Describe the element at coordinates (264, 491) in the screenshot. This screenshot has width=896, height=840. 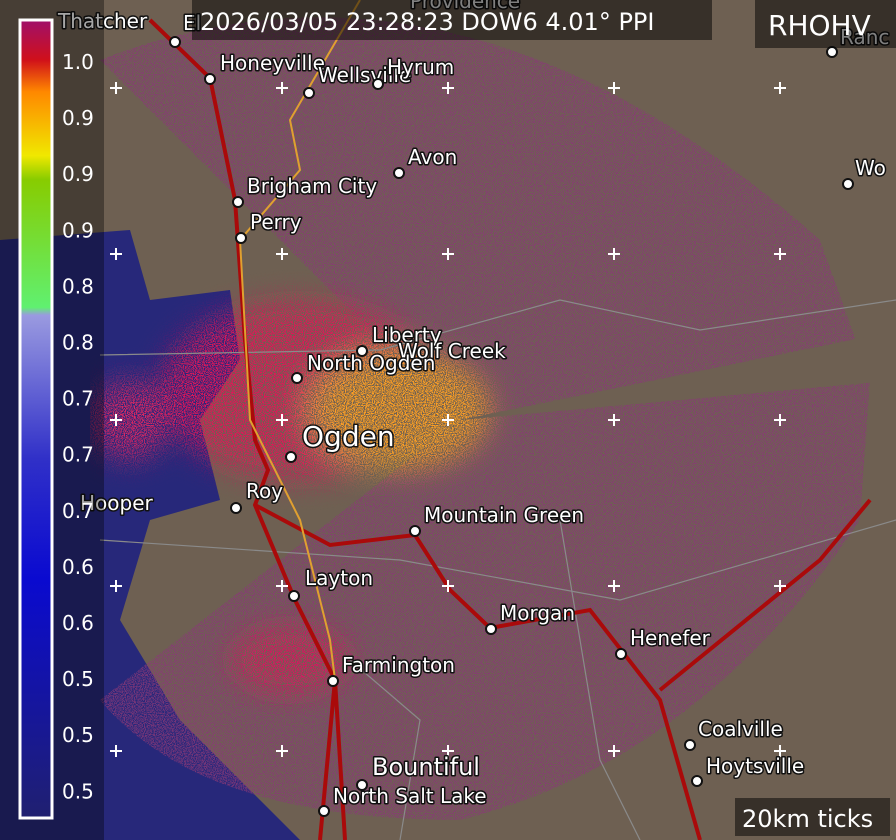
I see `place-label: Roy` at that location.